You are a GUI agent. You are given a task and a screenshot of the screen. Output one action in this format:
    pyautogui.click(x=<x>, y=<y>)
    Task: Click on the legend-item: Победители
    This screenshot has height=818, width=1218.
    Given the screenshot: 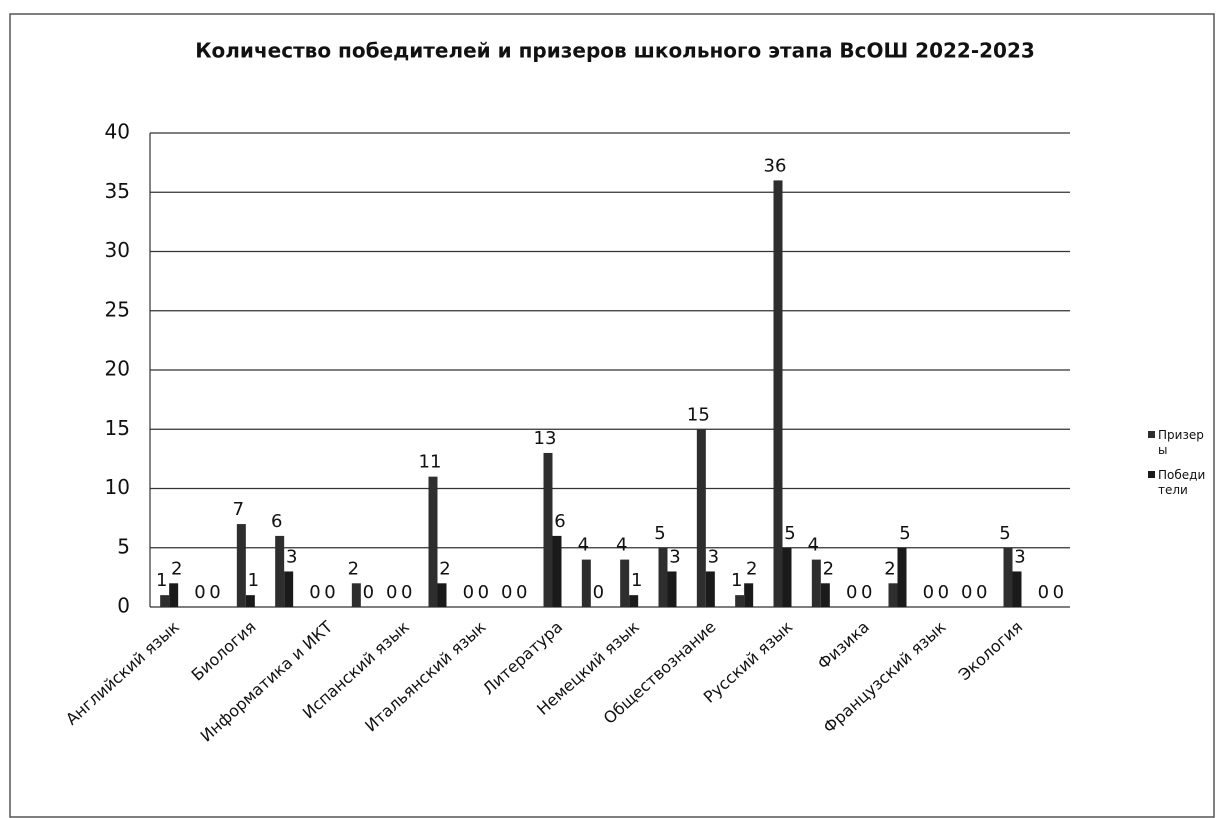 What is the action you would take?
    pyautogui.click(x=1177, y=483)
    